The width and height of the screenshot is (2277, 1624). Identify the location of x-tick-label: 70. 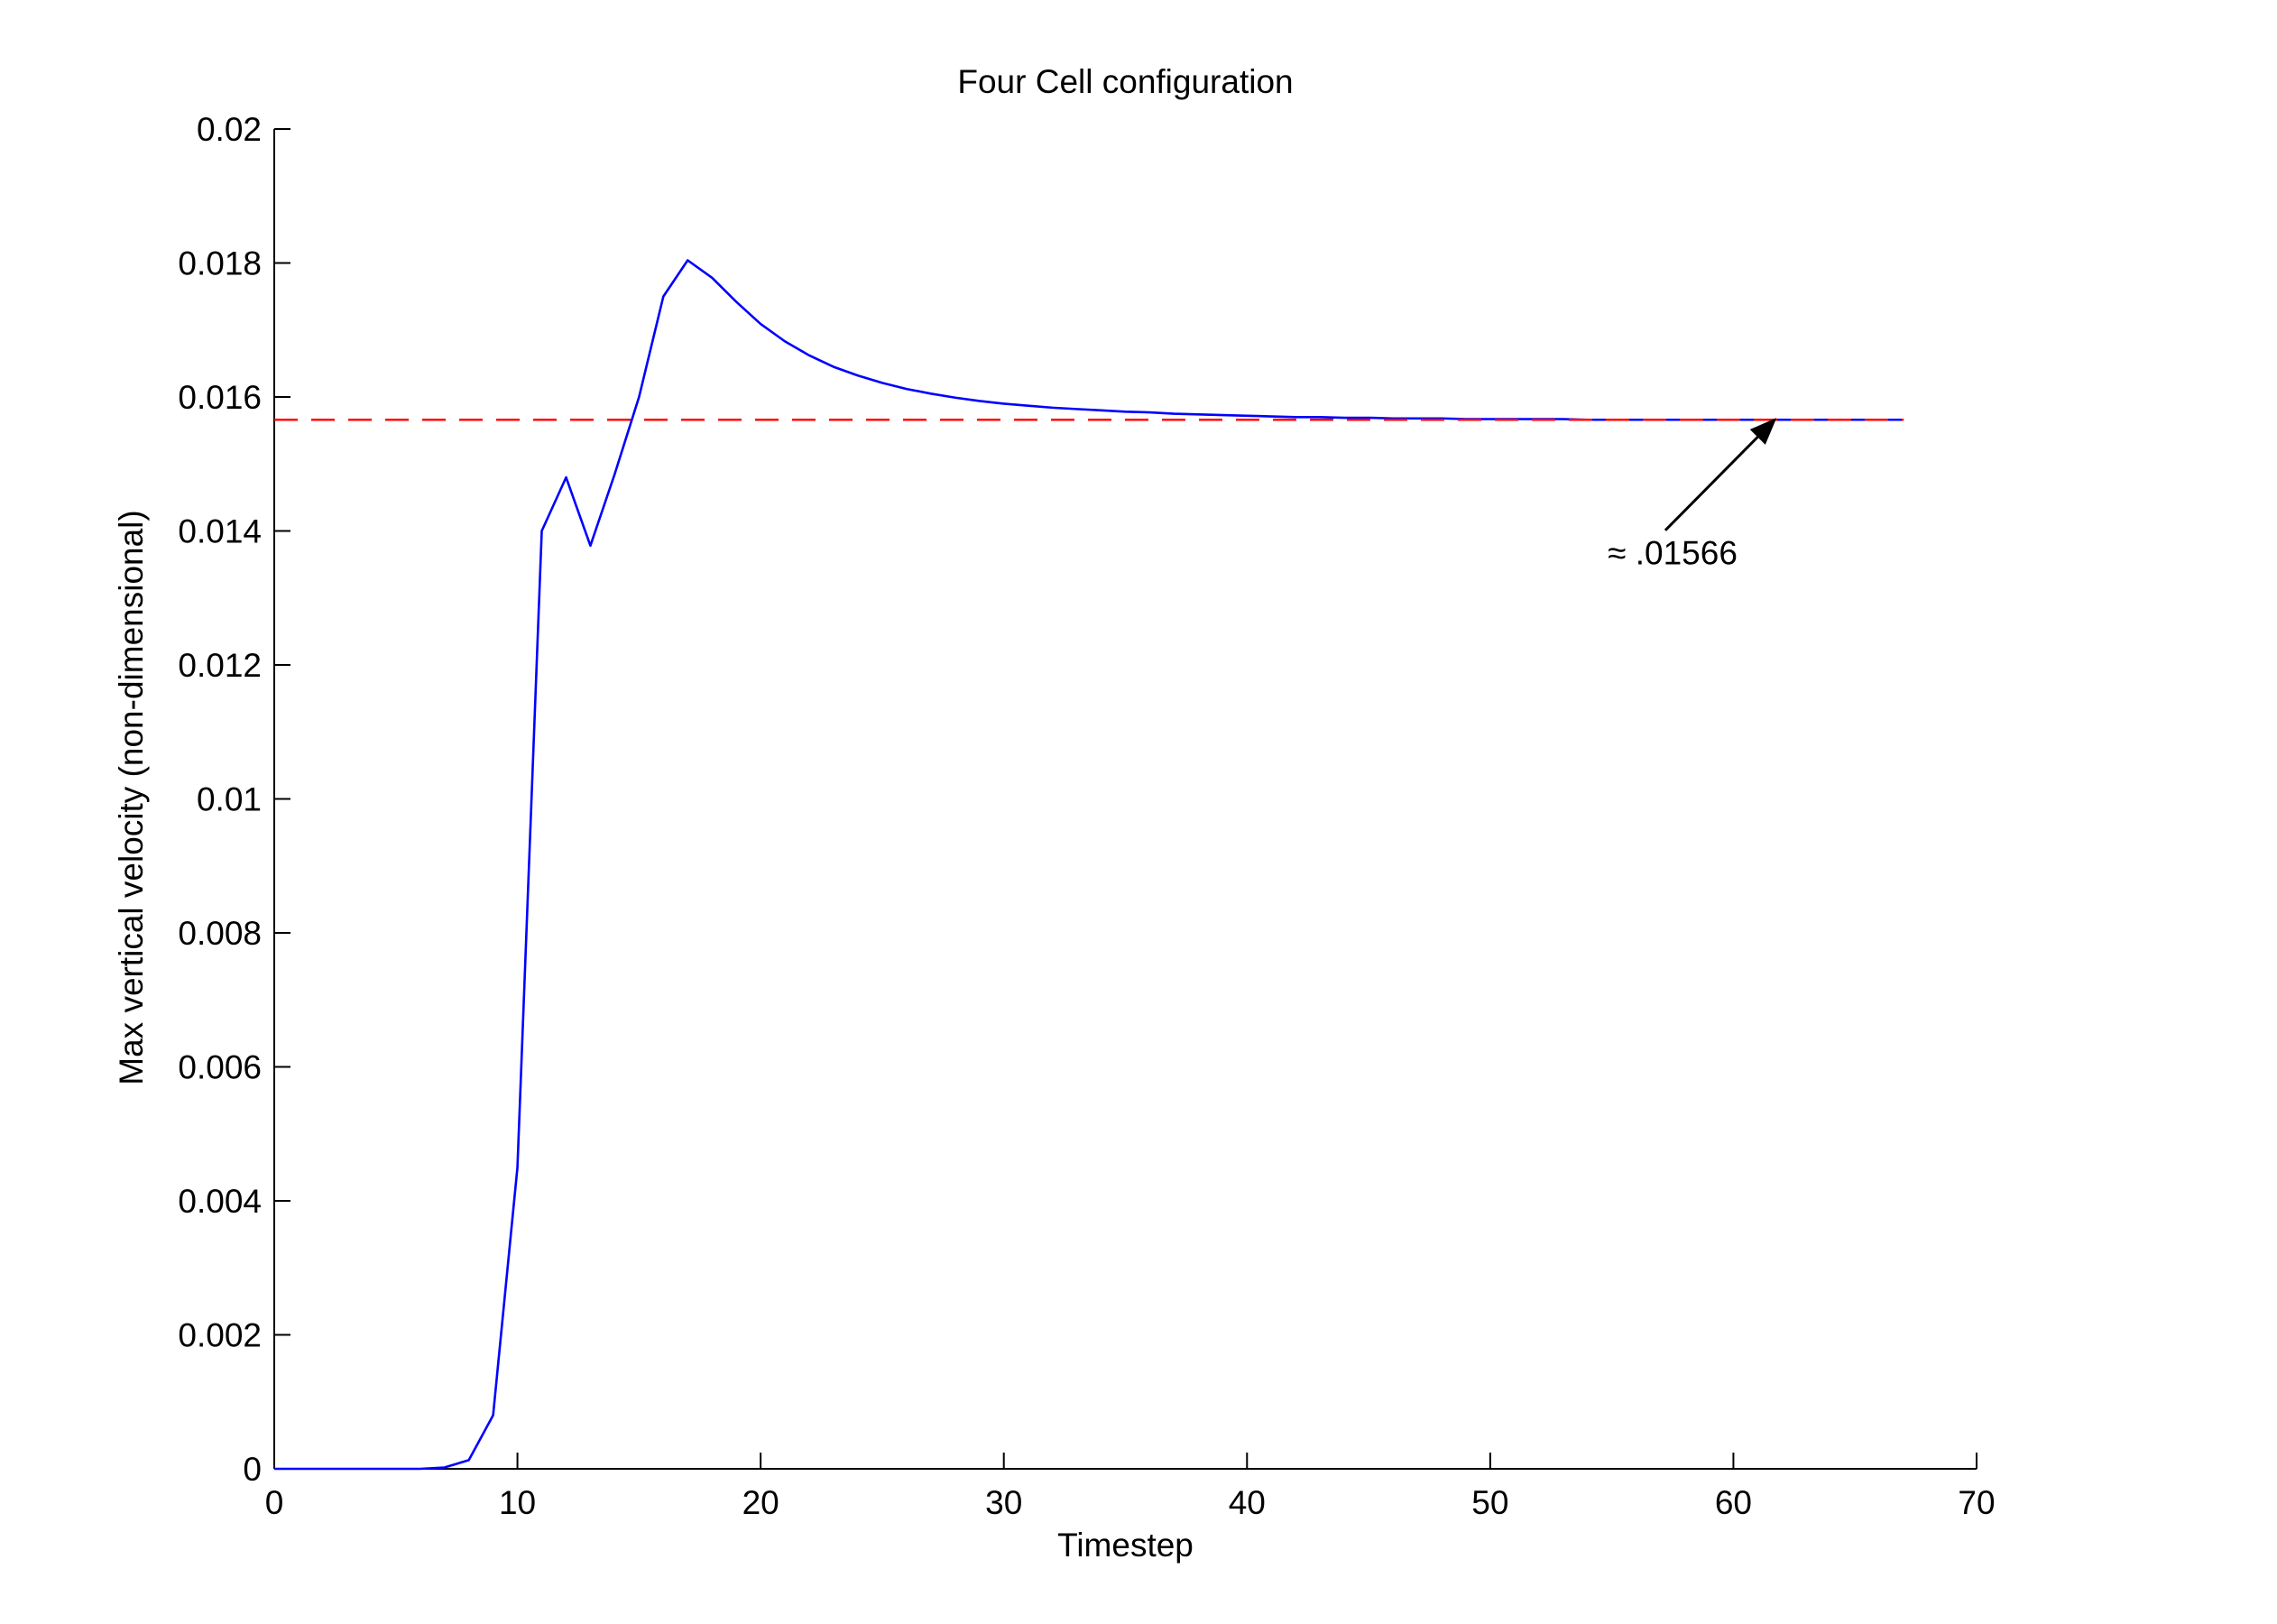
(1976, 1503).